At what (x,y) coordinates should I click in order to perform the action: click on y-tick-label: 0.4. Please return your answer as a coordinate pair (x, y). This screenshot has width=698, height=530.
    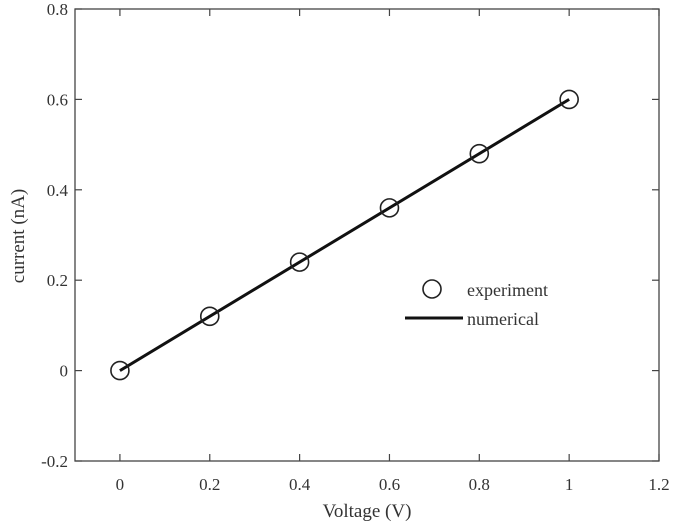
    Looking at the image, I should click on (58, 190).